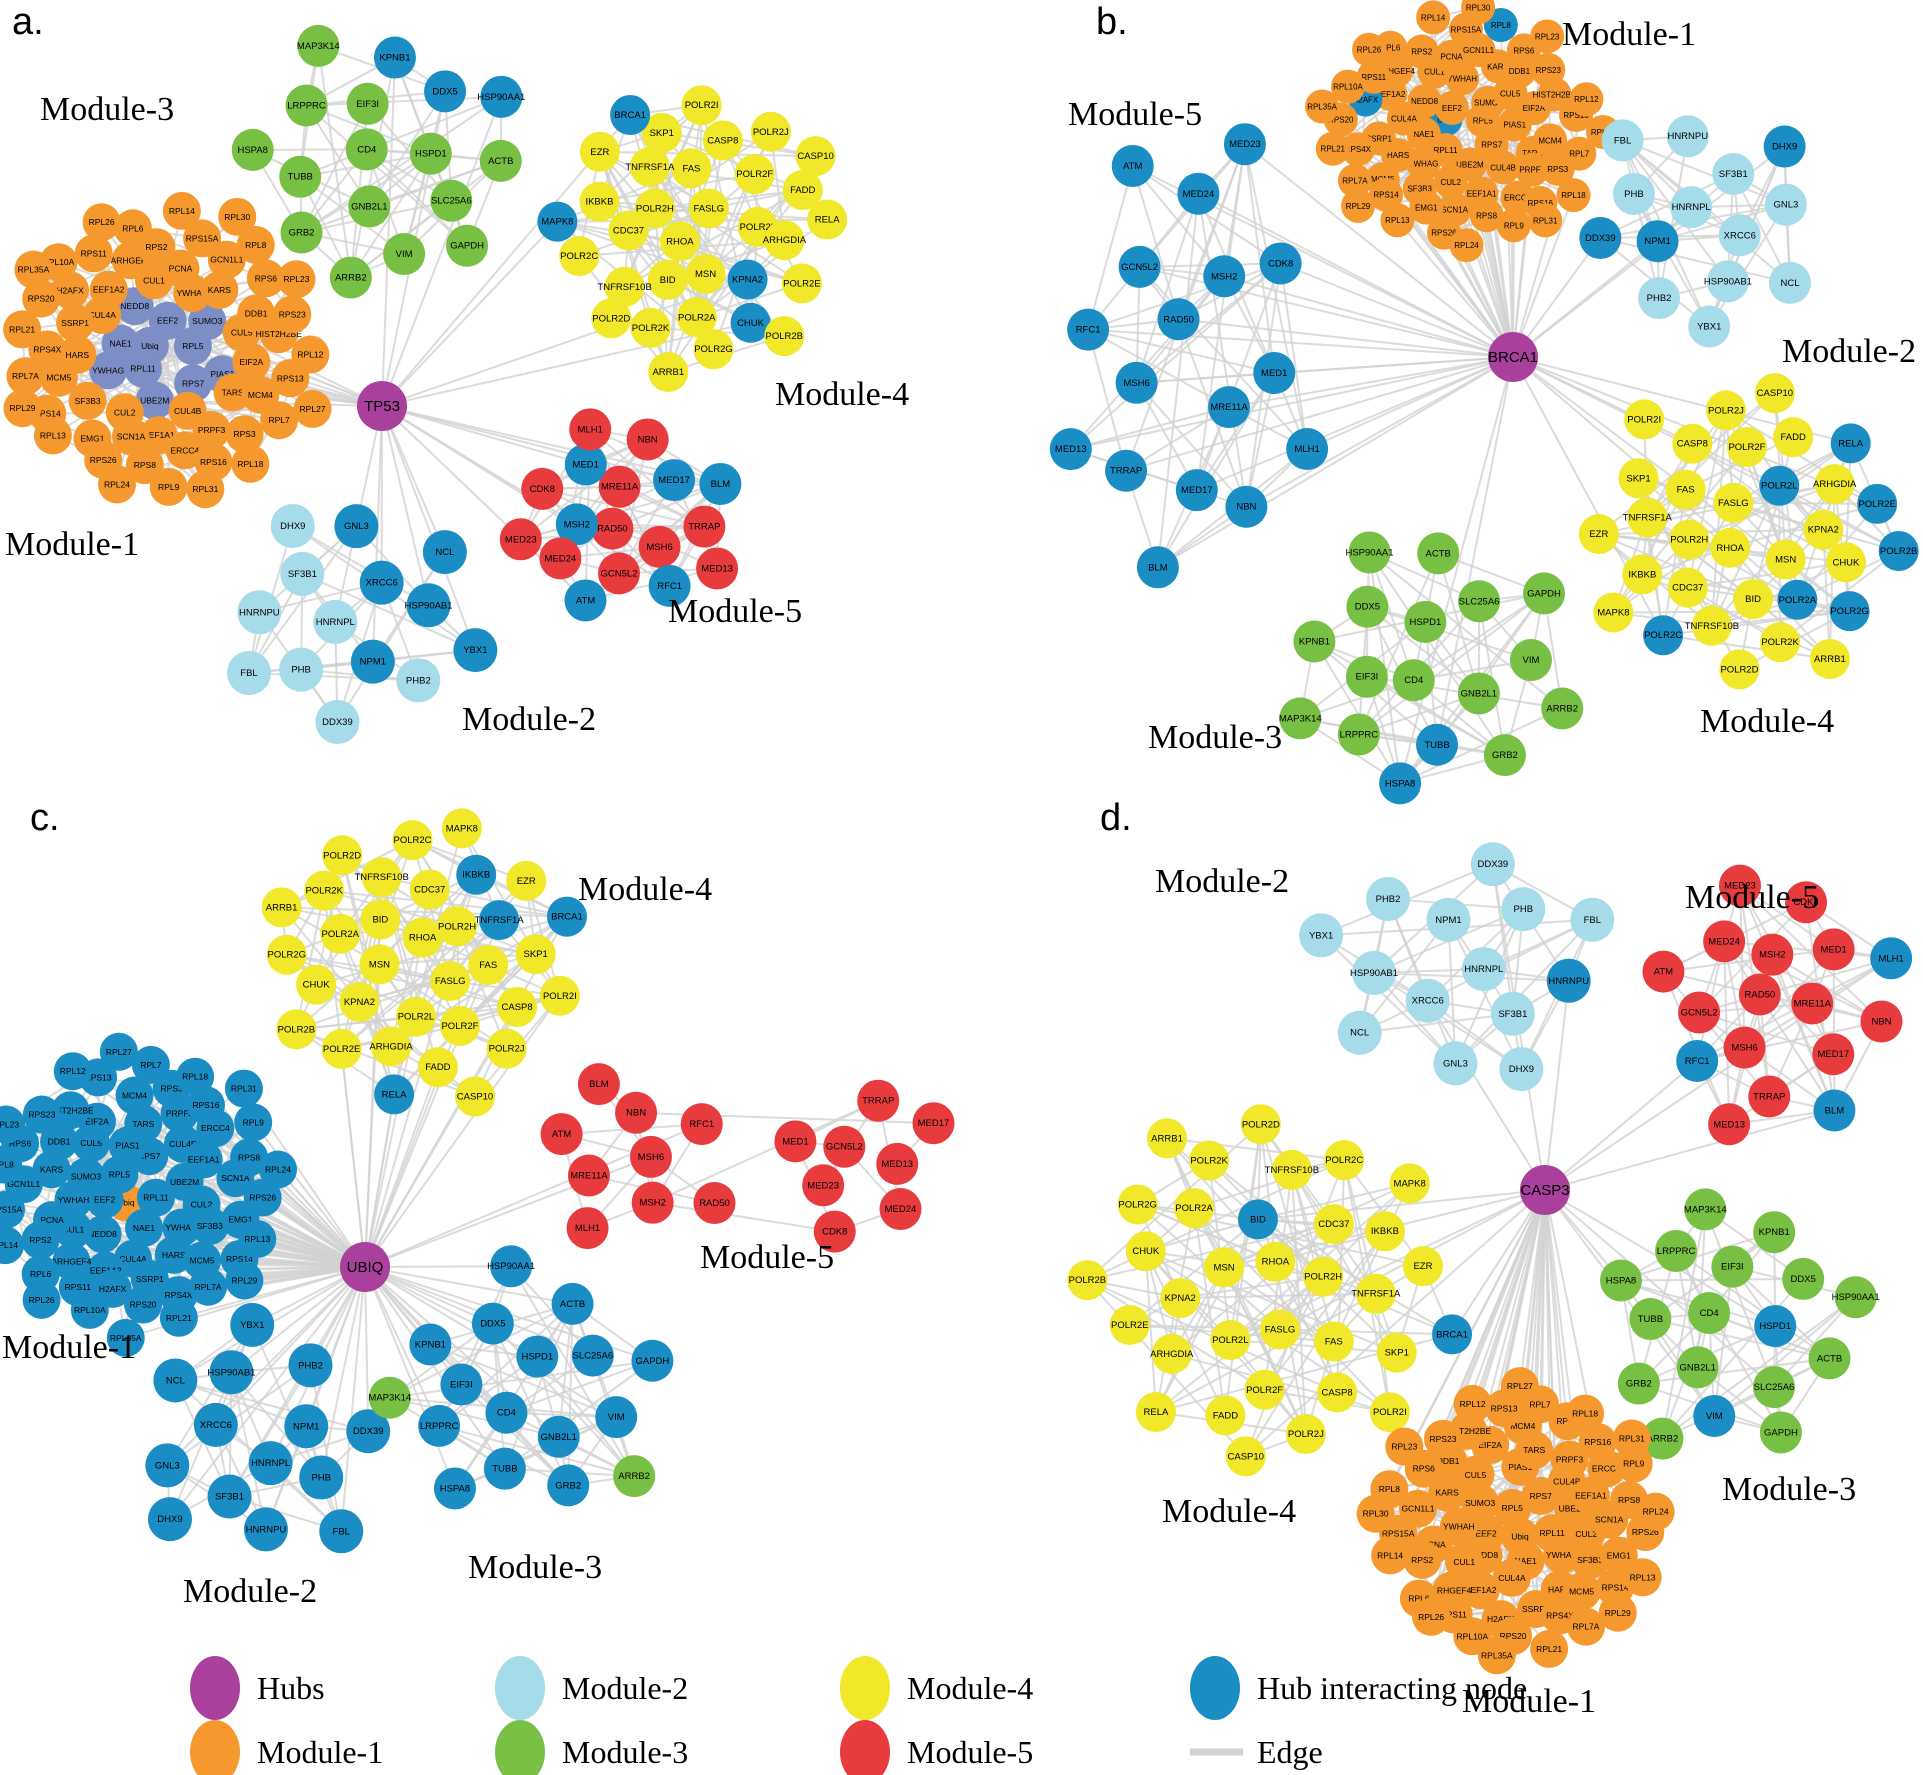  Describe the element at coordinates (520, 1747) in the screenshot. I see `legend-swatch-module3` at that location.